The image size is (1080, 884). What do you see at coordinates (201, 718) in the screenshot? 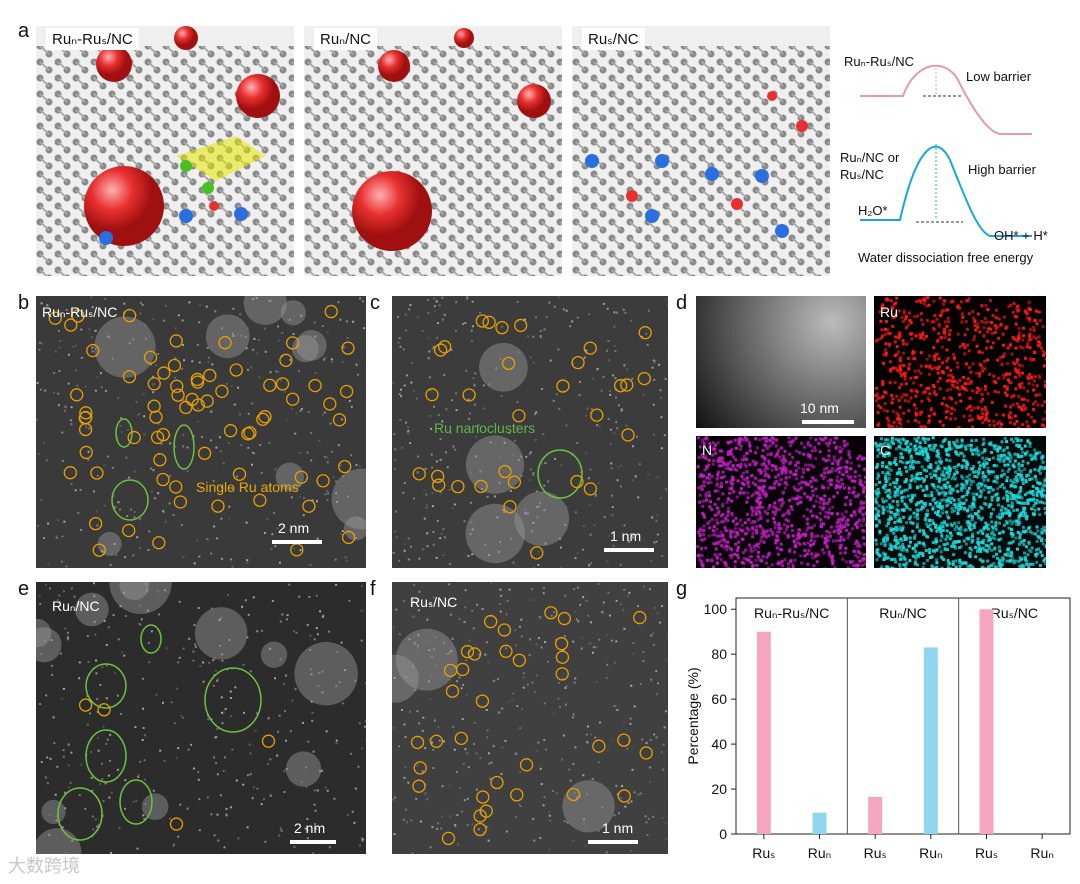
I see `stem-e-annotations` at bounding box center [201, 718].